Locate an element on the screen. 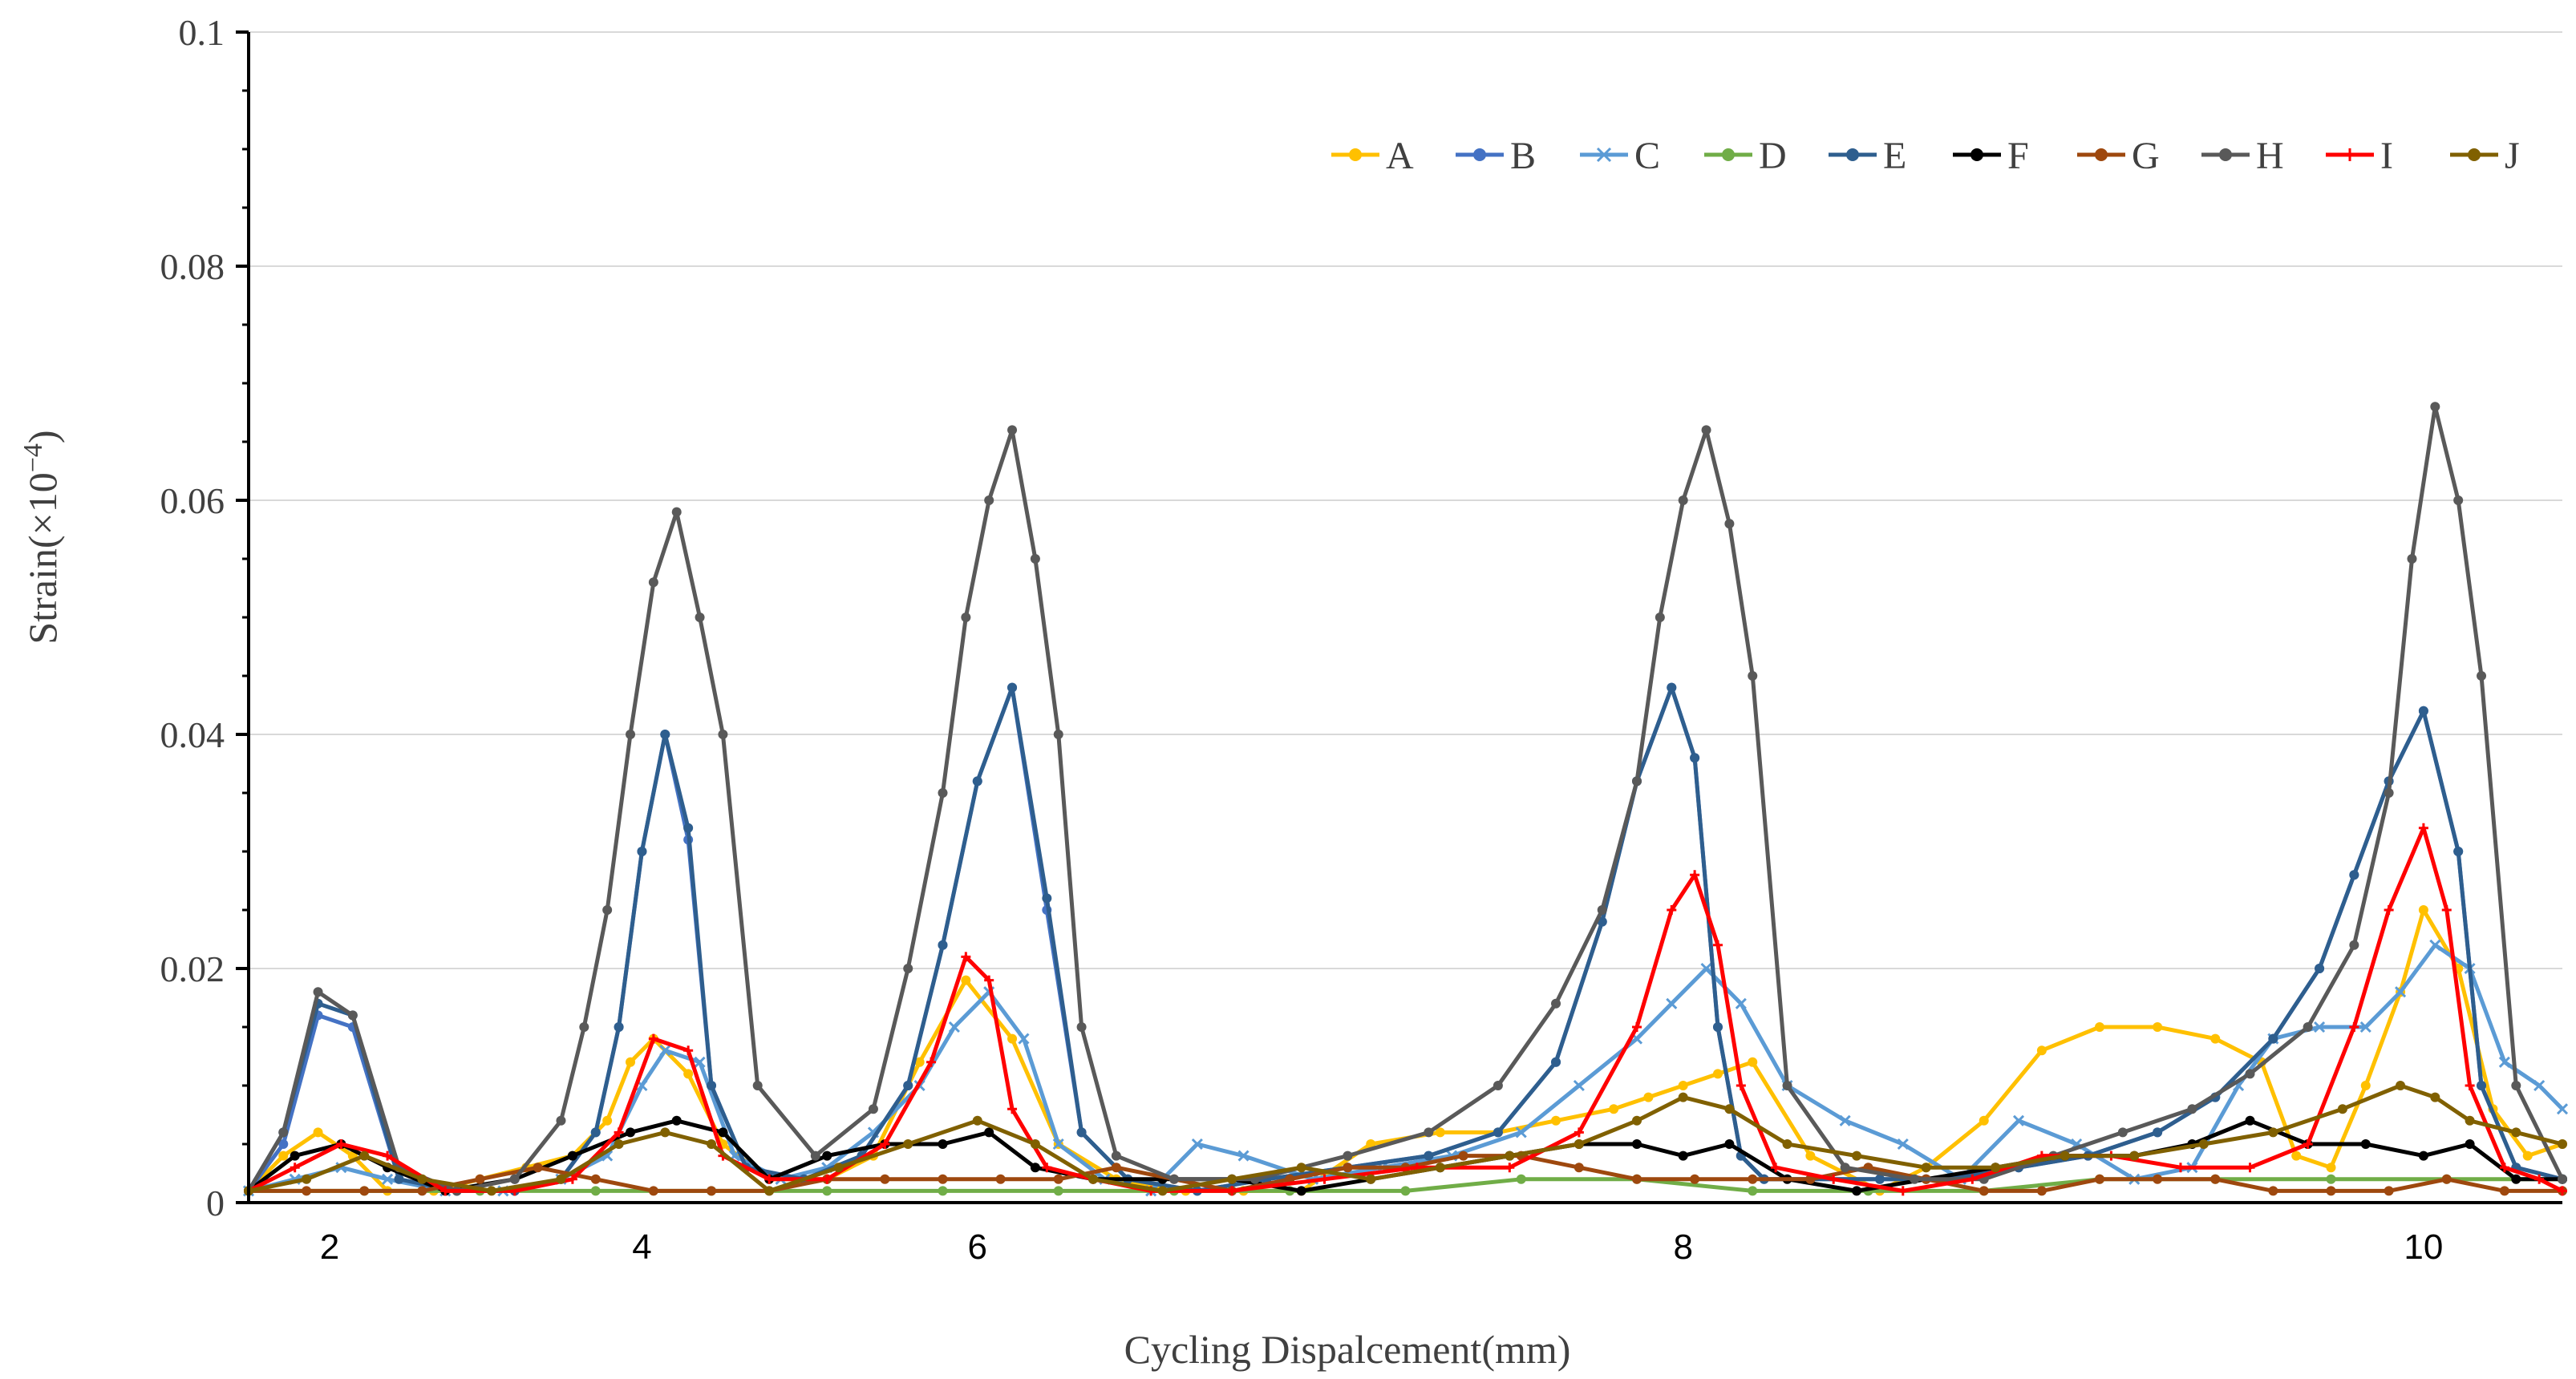 This screenshot has height=1379, width=2576. y-tick-label: 0.1 is located at coordinates (202, 32).